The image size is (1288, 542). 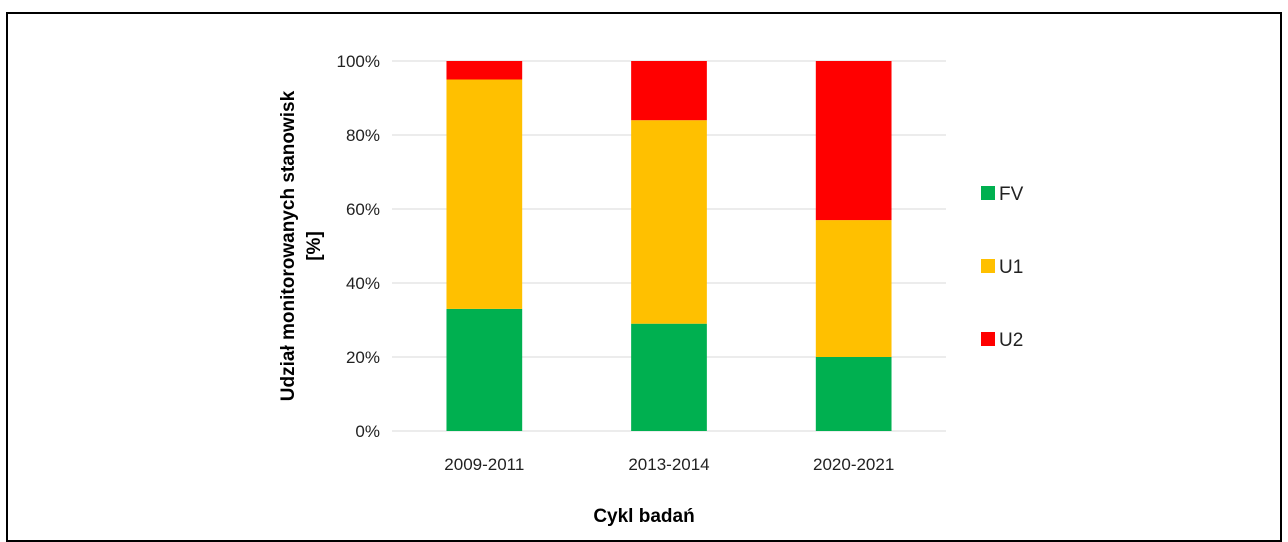 I want to click on bar-u1-2009-2011, so click(x=484, y=194).